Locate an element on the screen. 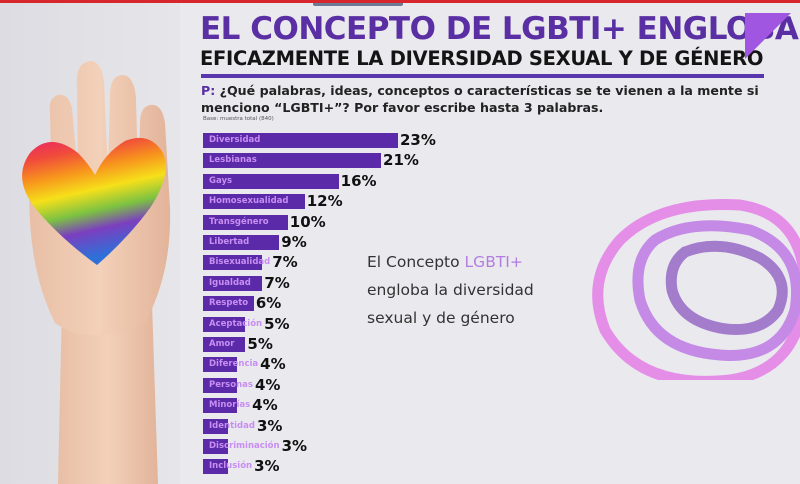 Image resolution: width=800 pixels, height=484 pixels. bar-category-label: Respeto is located at coordinates (229, 303).